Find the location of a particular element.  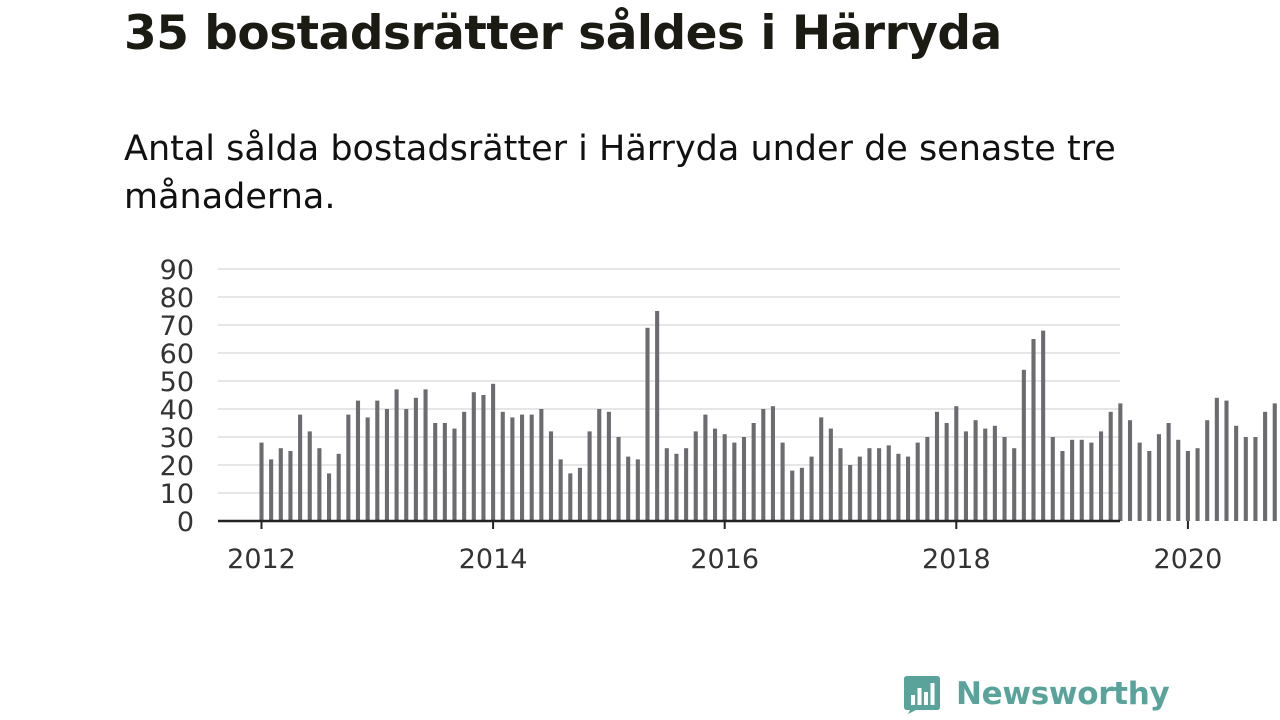

y-tick-label: 30 is located at coordinates (177, 438).